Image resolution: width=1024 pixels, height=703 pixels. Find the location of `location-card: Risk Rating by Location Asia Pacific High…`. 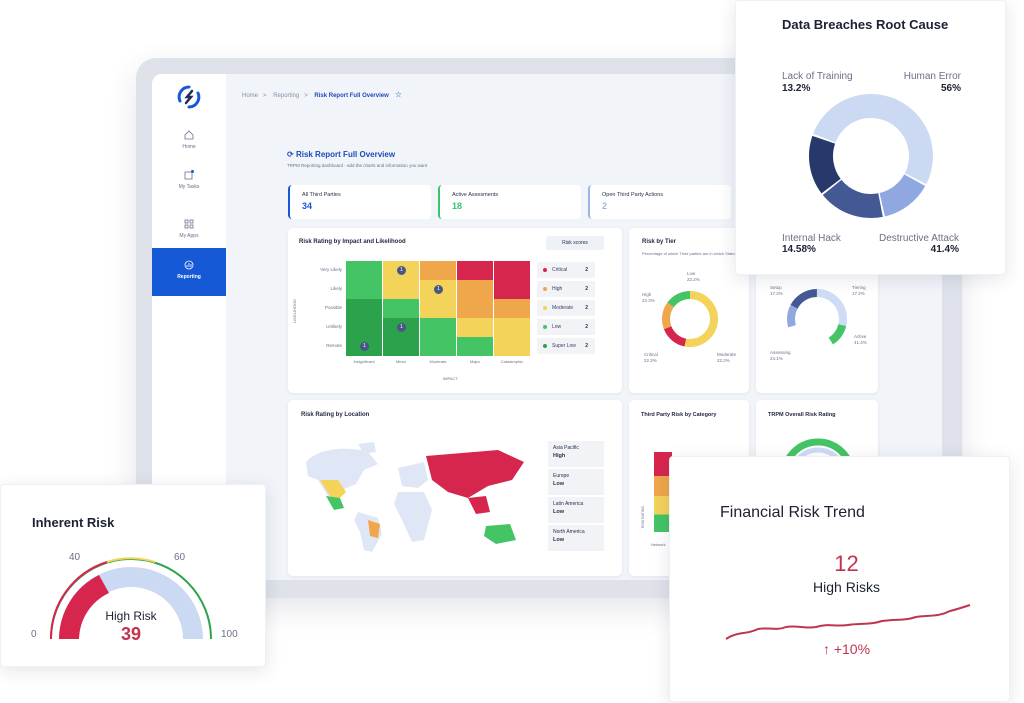

location-card: Risk Rating by Location Asia Pacific High… is located at coordinates (455, 488).